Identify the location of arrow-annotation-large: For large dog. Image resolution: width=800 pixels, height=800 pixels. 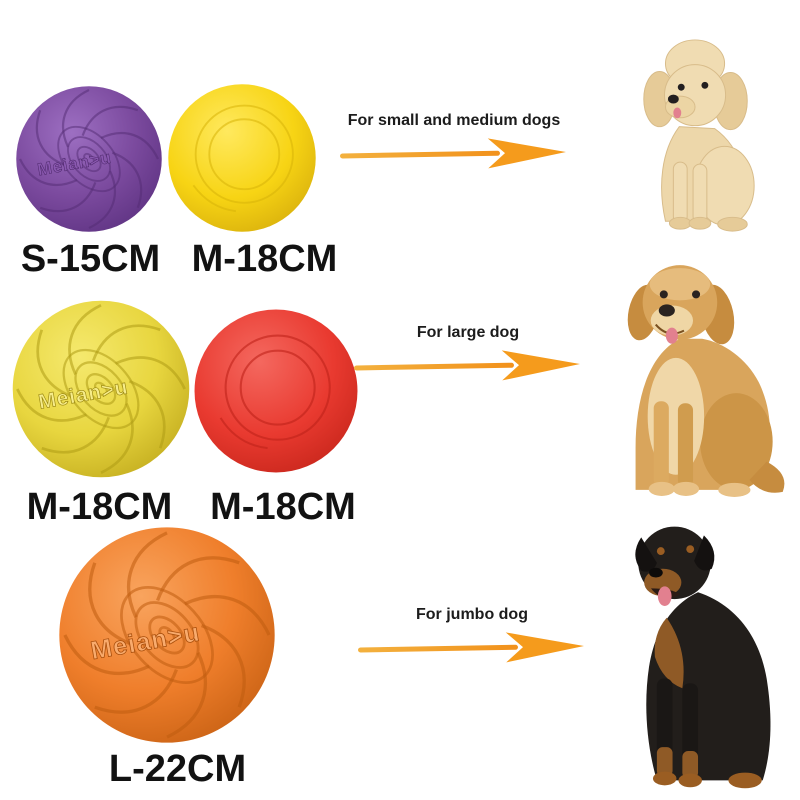
(468, 354).